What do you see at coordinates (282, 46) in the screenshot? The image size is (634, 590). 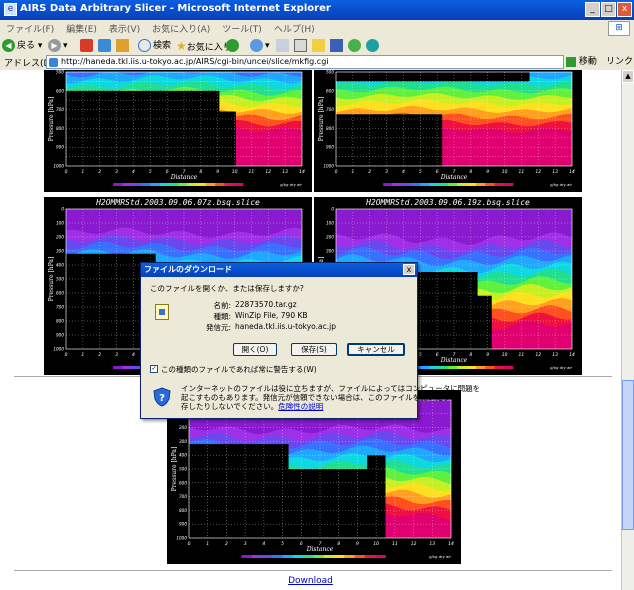 I see `mail-button` at bounding box center [282, 46].